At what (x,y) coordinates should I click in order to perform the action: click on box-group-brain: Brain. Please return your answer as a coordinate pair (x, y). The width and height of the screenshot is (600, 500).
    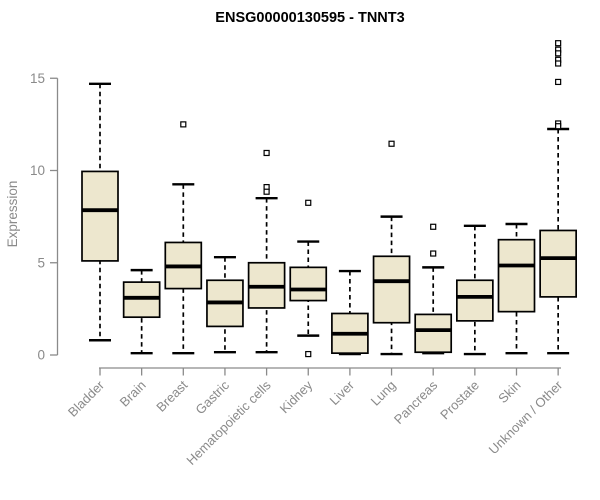
    Looking at the image, I should click on (139, 339).